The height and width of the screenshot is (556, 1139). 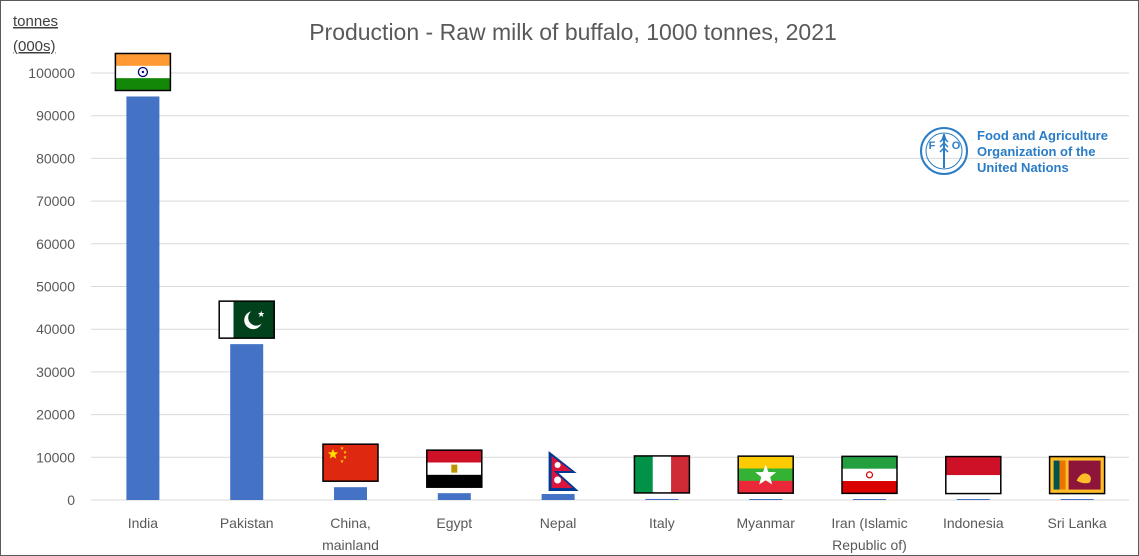 What do you see at coordinates (1077, 523) in the screenshot?
I see `x-tick-label: Sri Lanka` at bounding box center [1077, 523].